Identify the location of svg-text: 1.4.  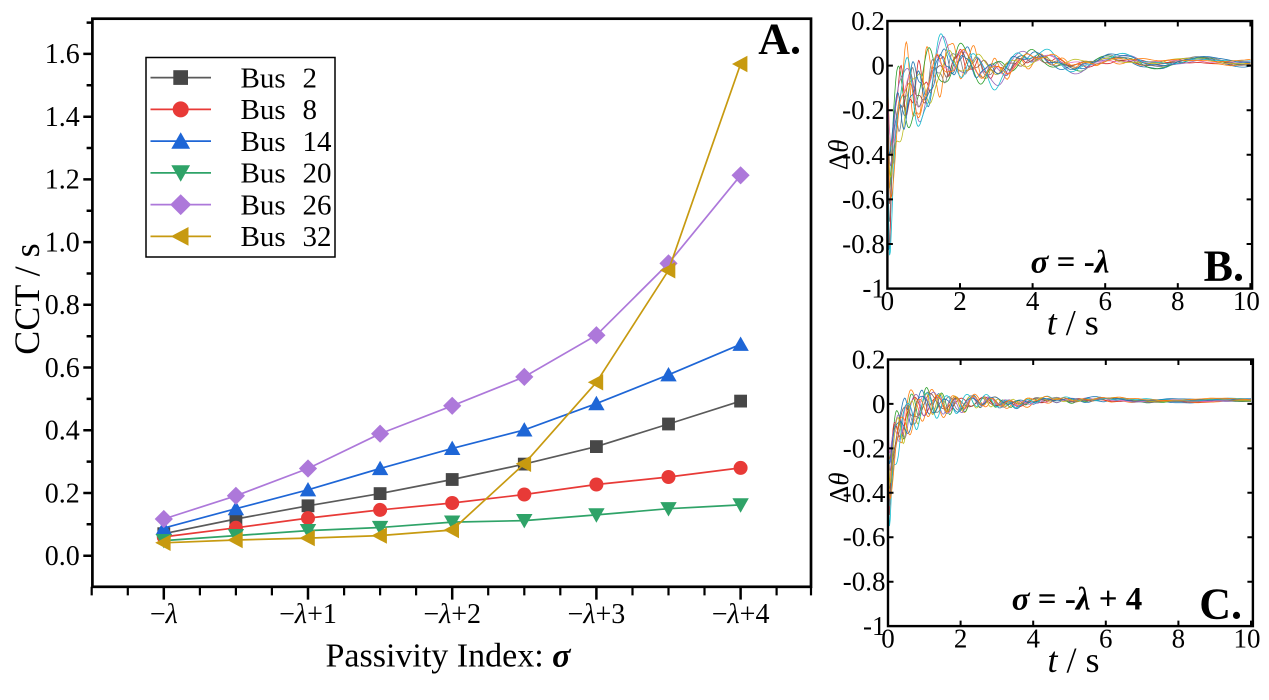
(62, 117).